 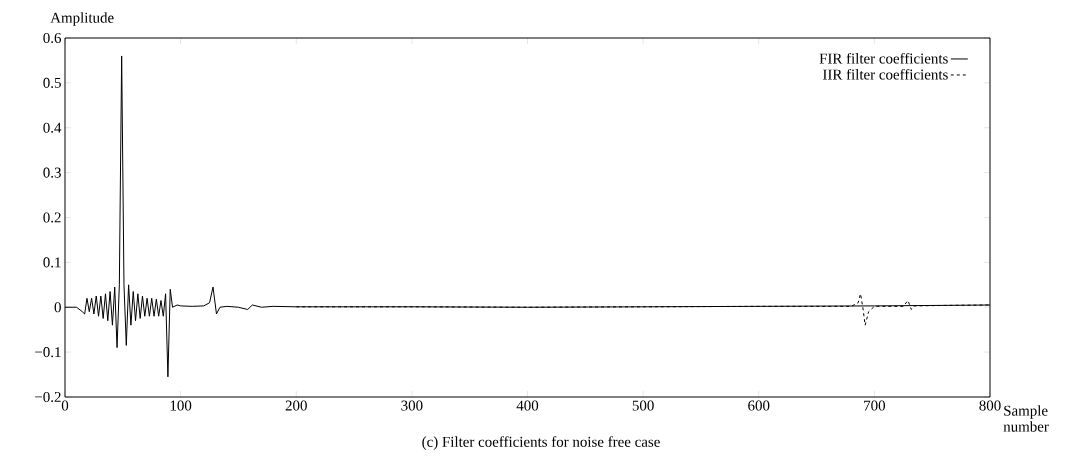 What do you see at coordinates (52, 127) in the screenshot?
I see `y-tick-label: 0.4` at bounding box center [52, 127].